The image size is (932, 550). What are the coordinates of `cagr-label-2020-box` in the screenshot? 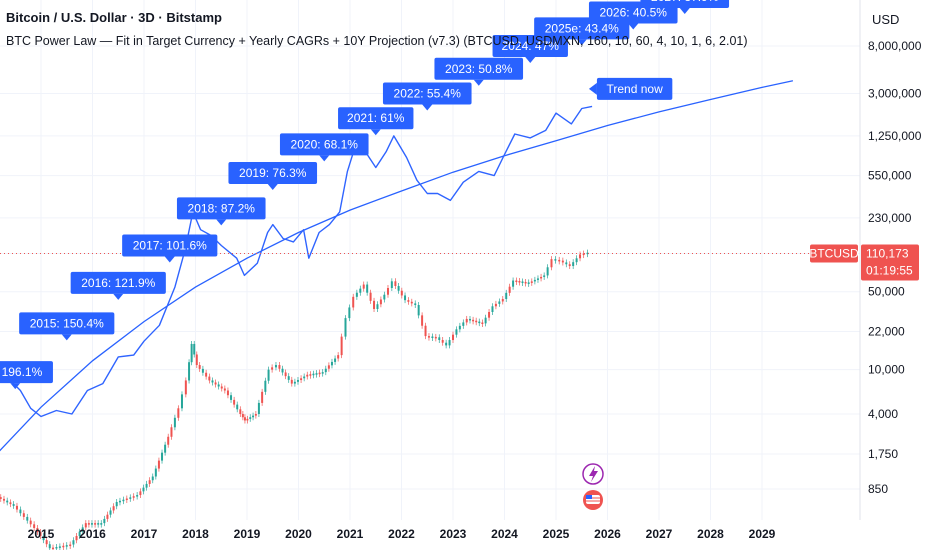 It's located at (324, 144).